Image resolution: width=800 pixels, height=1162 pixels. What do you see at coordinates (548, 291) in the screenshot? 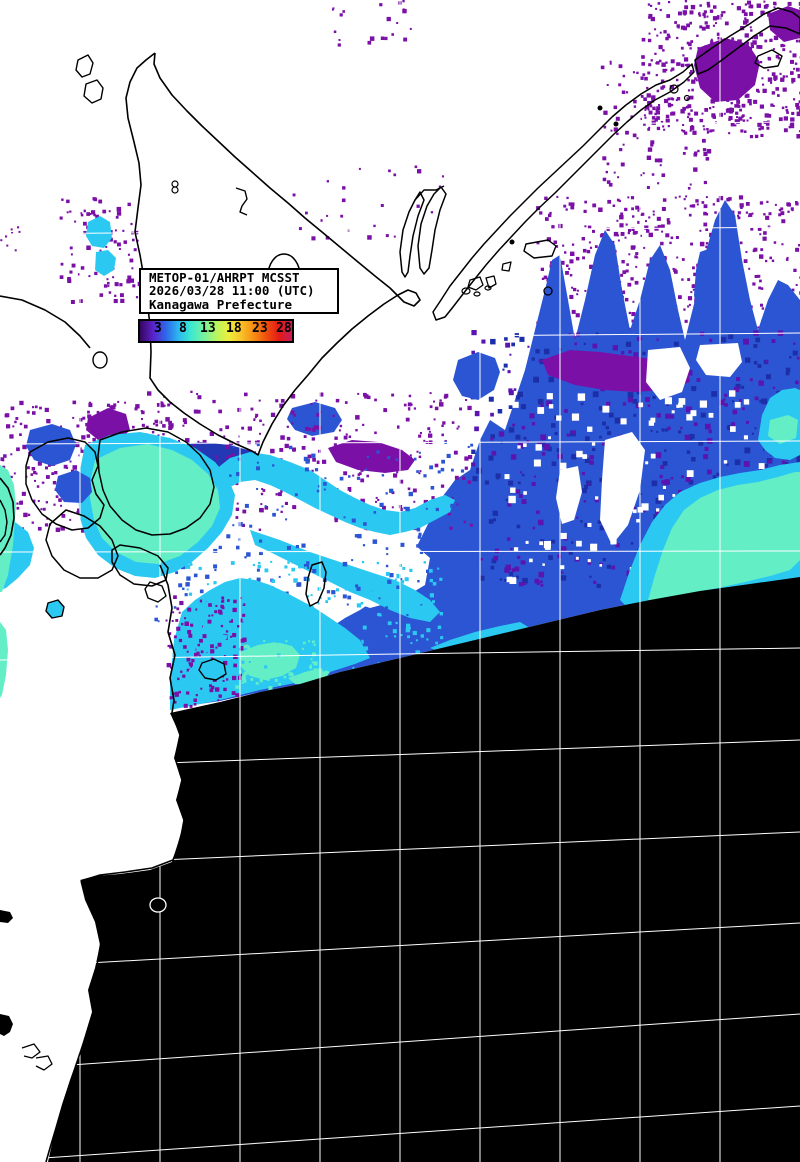
I see `islet-dot-c` at bounding box center [548, 291].